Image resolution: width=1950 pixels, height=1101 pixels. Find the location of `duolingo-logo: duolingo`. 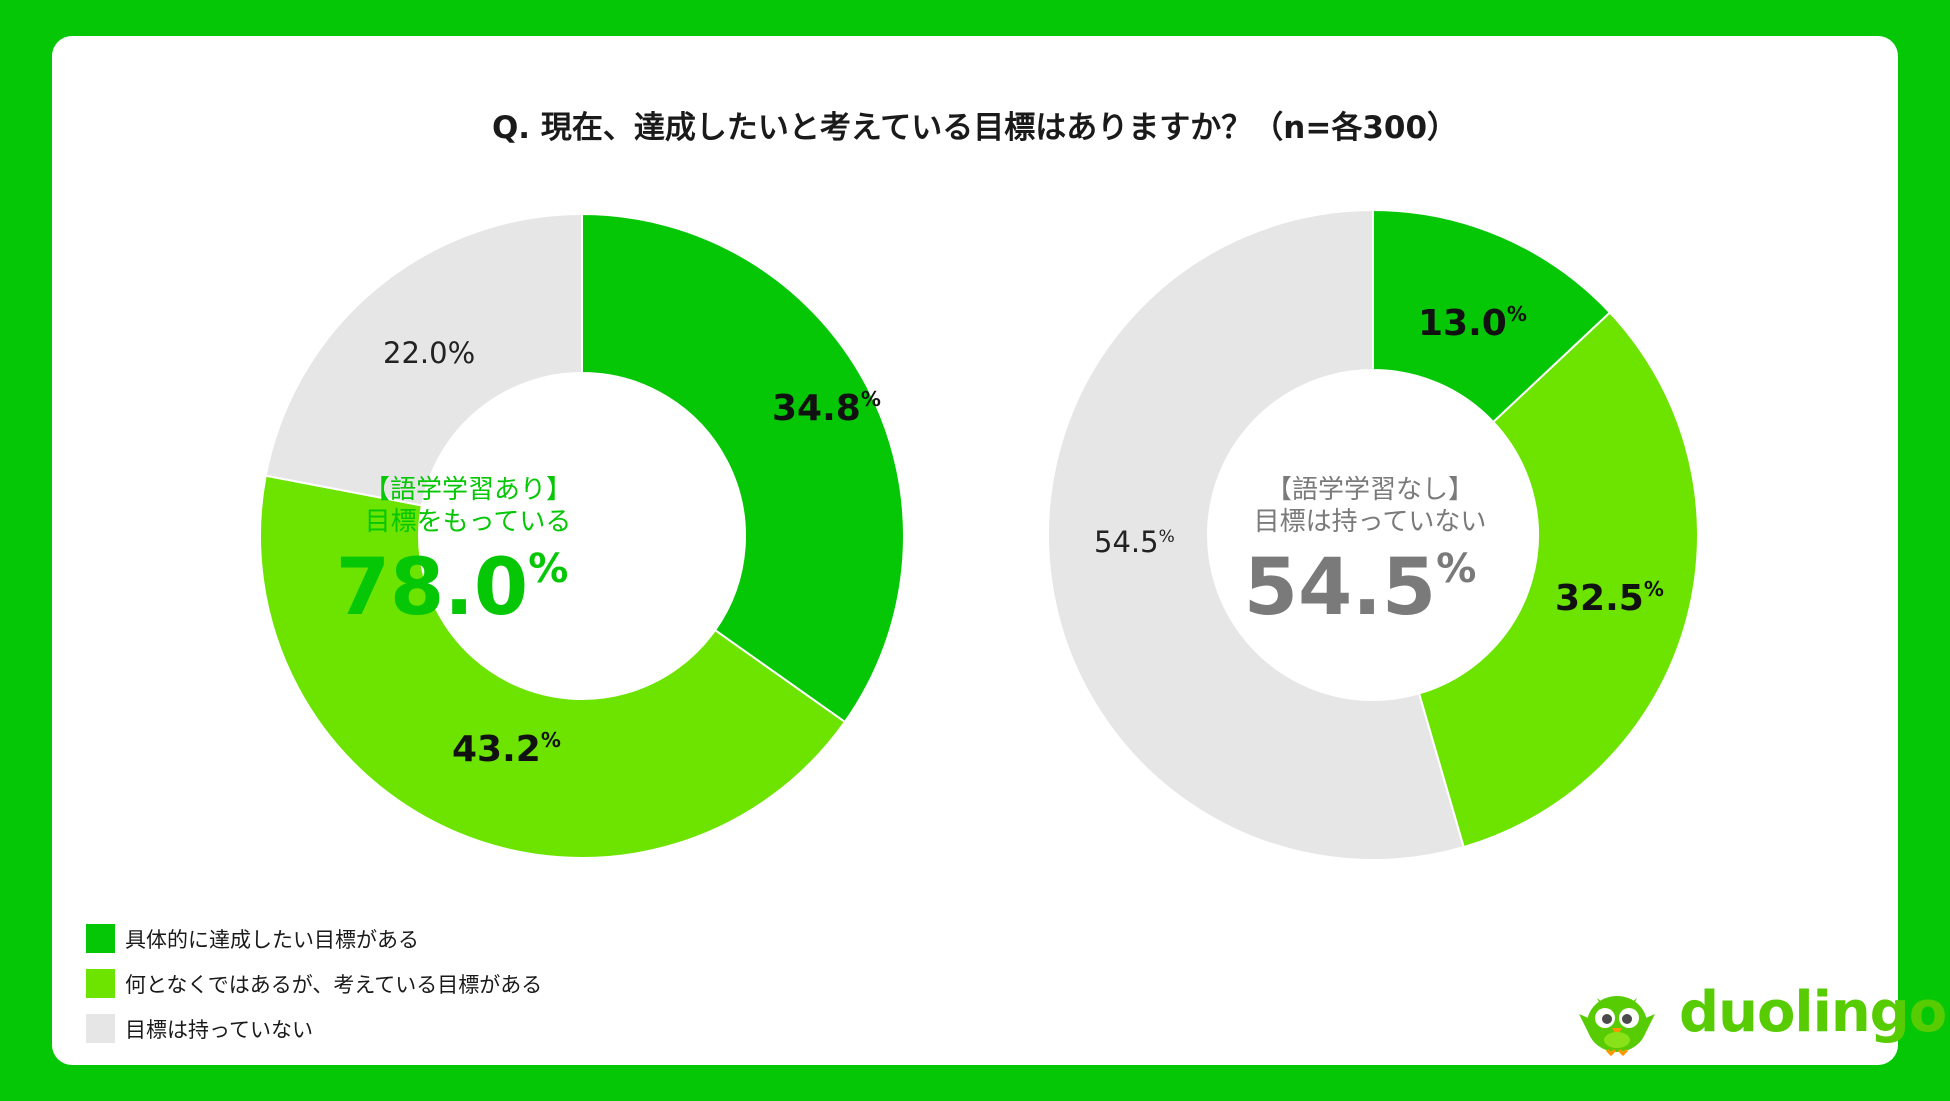

duolingo-logo: duolingo is located at coordinates (1757, 1016).